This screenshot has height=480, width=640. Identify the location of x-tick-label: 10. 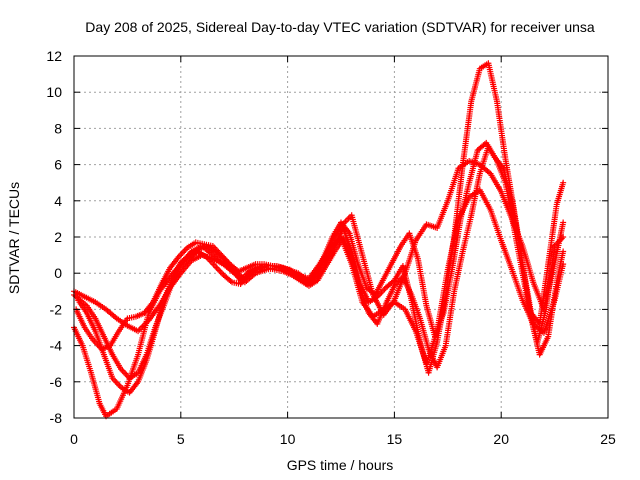
(288, 439).